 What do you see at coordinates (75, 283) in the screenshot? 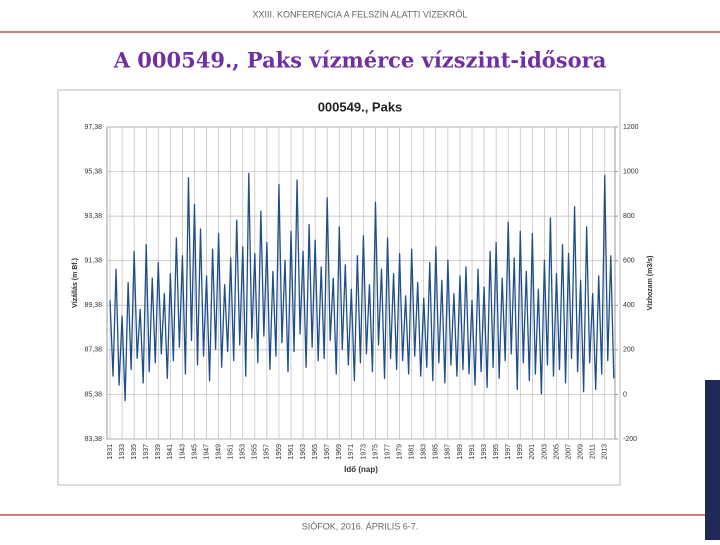
I see `y-axis-label: Vízállás (m Bf.)` at bounding box center [75, 283].